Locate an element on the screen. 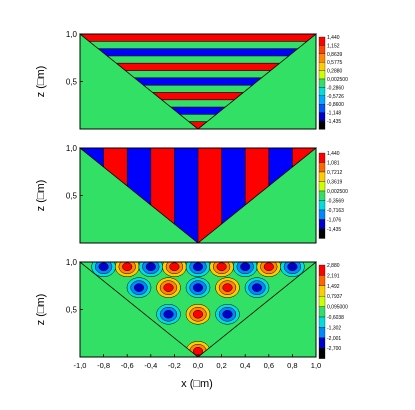 This screenshot has height=410, width=415. colorbar-label: 0,5775 is located at coordinates (335, 63).